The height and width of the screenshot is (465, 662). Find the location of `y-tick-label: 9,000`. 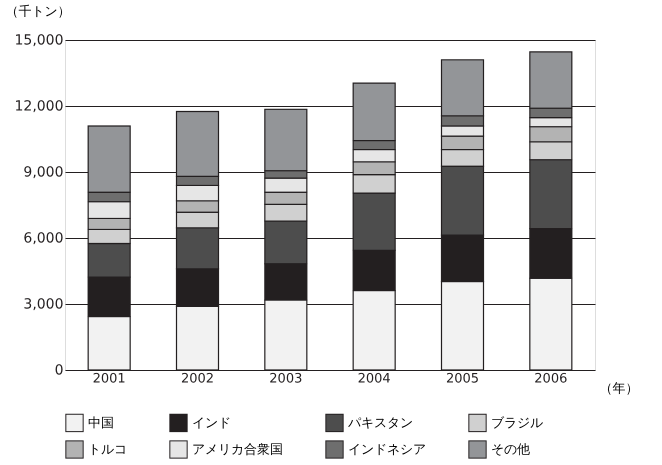

y-tick-label: 9,000 is located at coordinates (43, 172).